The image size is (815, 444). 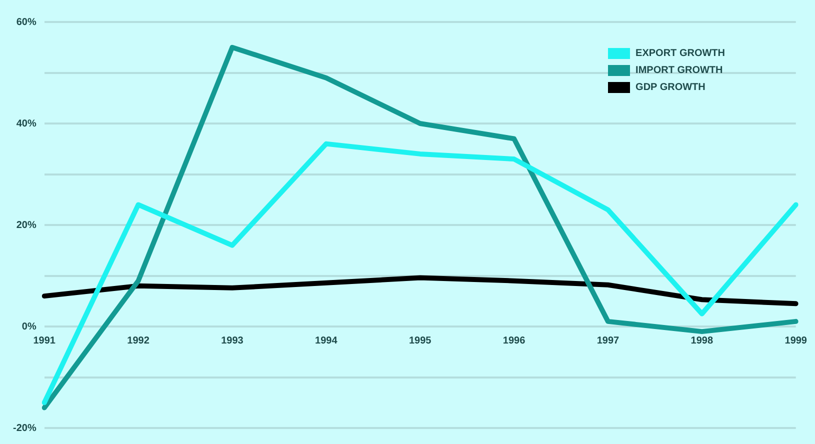 I want to click on y-tick-label: 0%, so click(x=29, y=326).